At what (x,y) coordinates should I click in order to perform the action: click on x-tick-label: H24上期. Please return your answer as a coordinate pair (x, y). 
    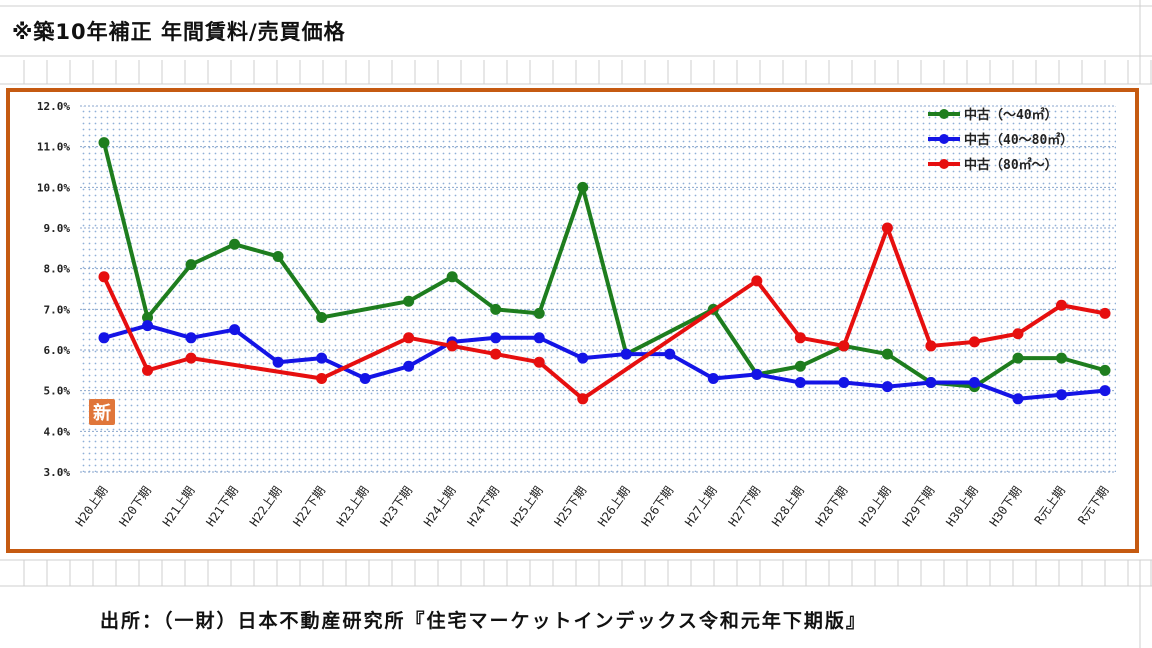
    Looking at the image, I should click on (440, 506).